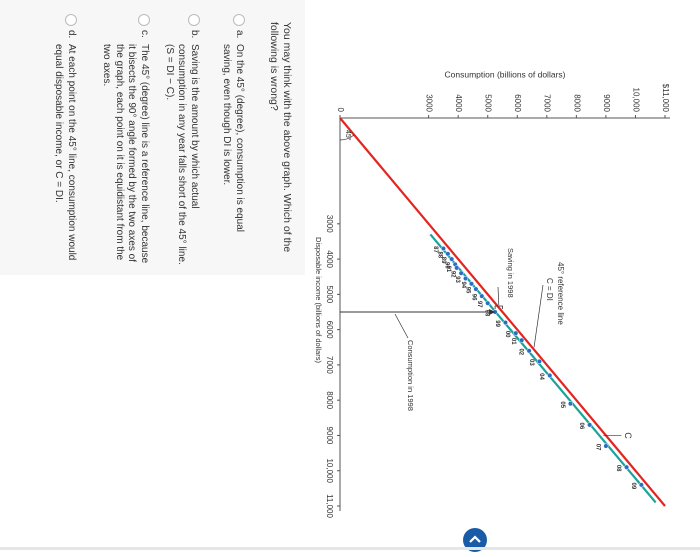  Describe the element at coordinates (538, 316) in the screenshot. I see `reference-pointer` at that location.